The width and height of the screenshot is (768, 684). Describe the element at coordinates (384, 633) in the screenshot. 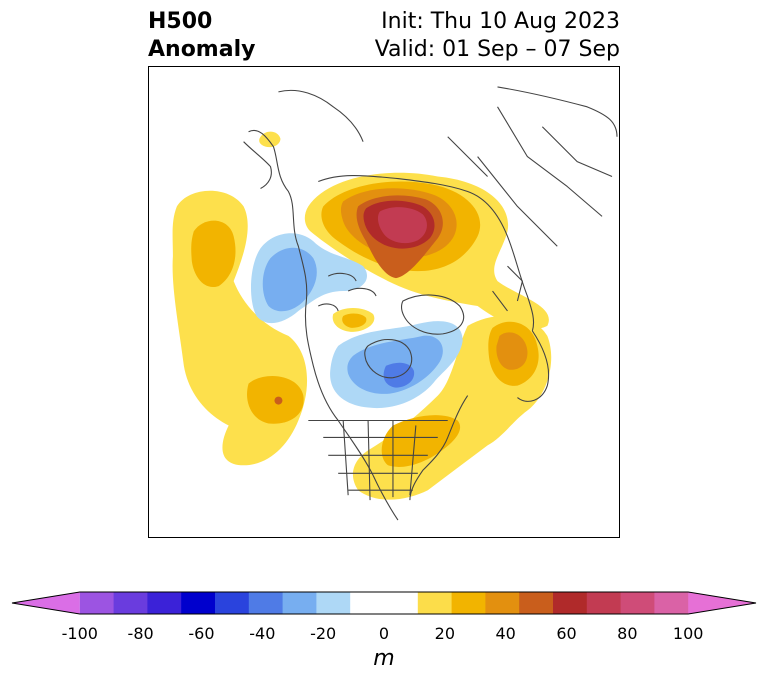

I see `colorbar-tick-label: 0` at that location.